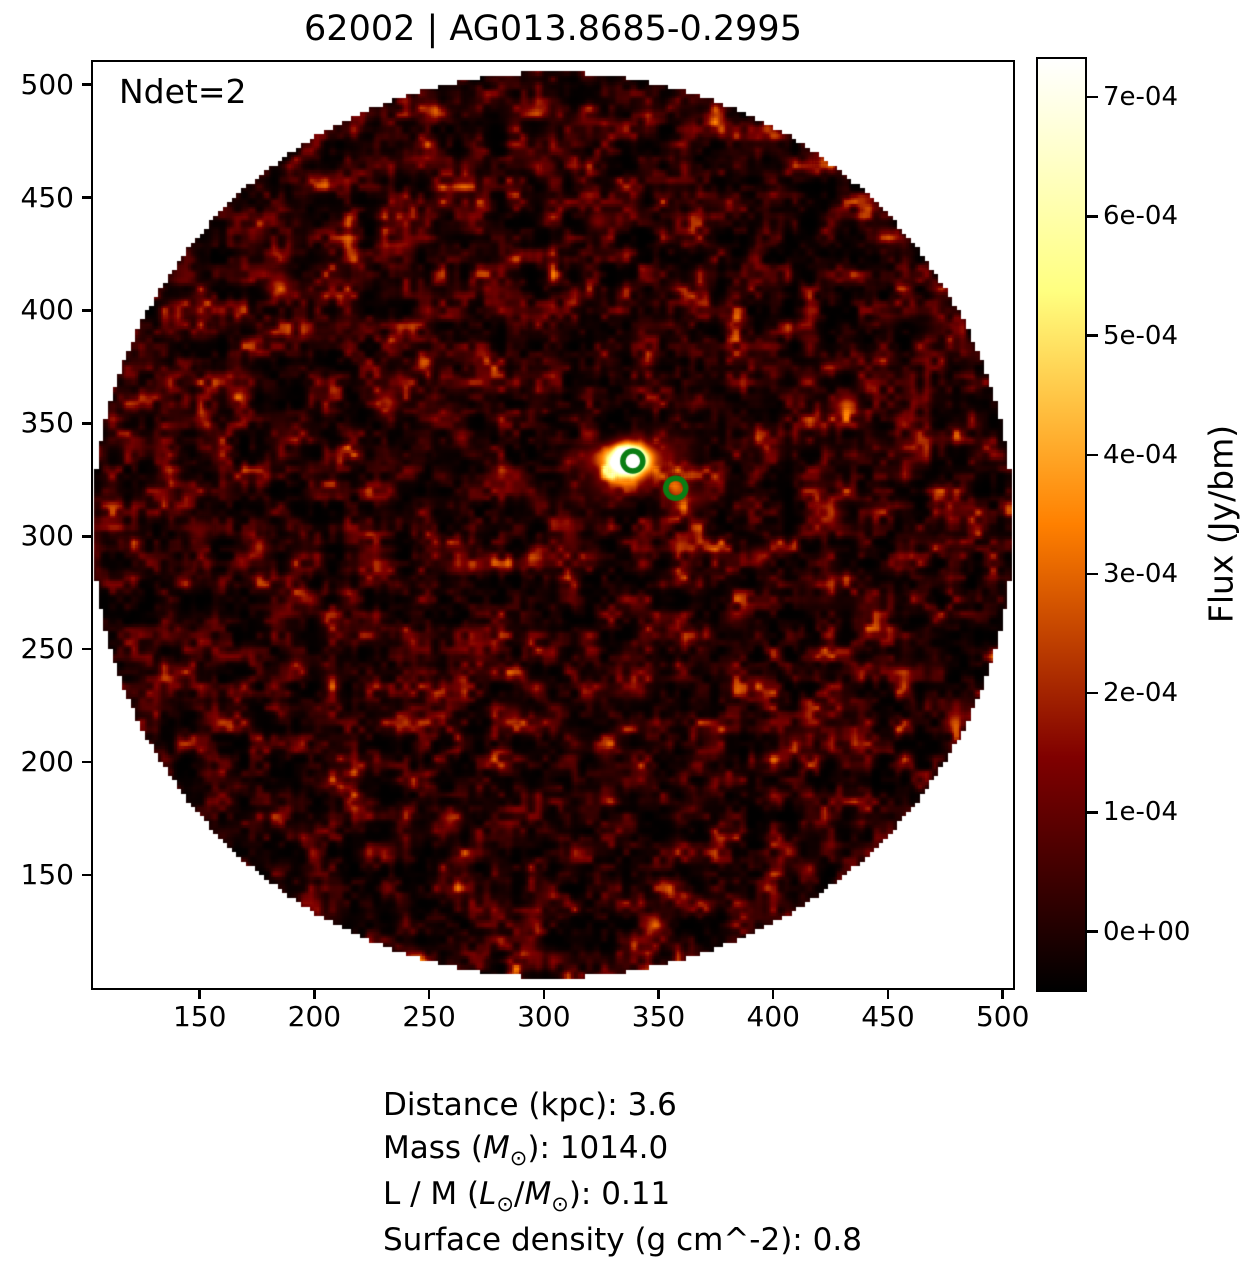 The height and width of the screenshot is (1267, 1257). Describe the element at coordinates (1221, 524) in the screenshot. I see `colorbar-axis-label: Flux (Jy/bm)` at that location.